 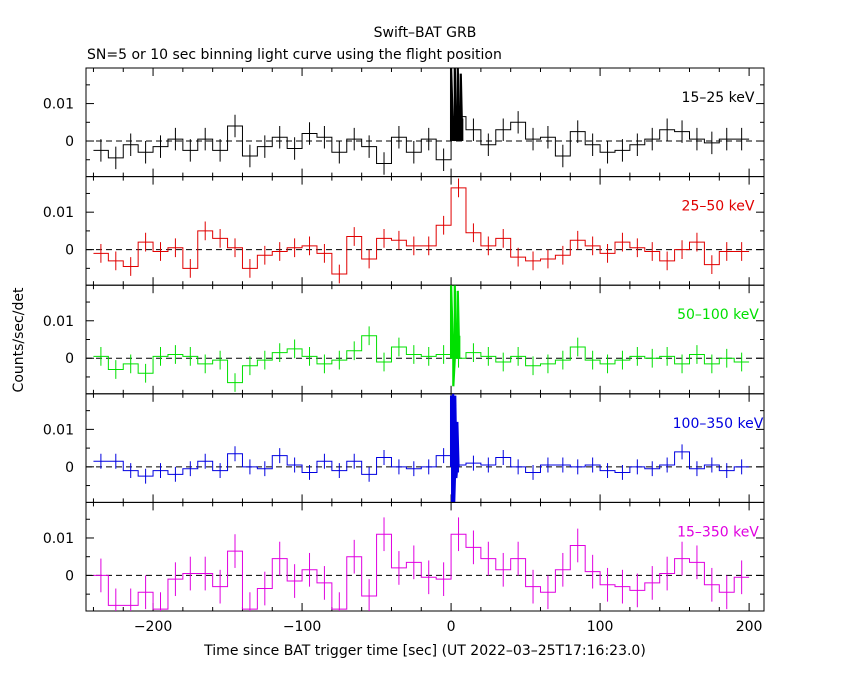 What do you see at coordinates (718, 315) in the screenshot?
I see `band-label: 50–100 keV` at bounding box center [718, 315].